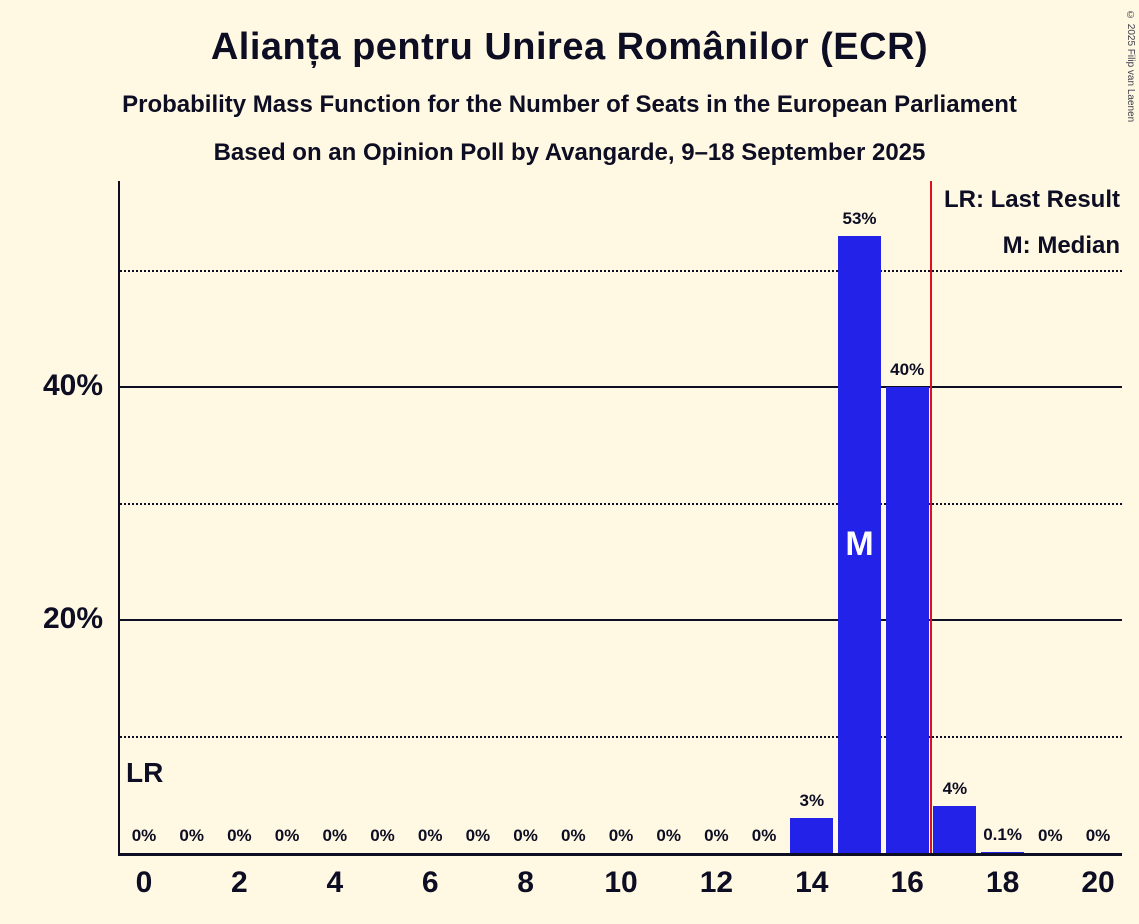 Image resolution: width=1139 pixels, height=924 pixels. Describe the element at coordinates (716, 882) in the screenshot. I see `x-axis-label-12: 12` at that location.